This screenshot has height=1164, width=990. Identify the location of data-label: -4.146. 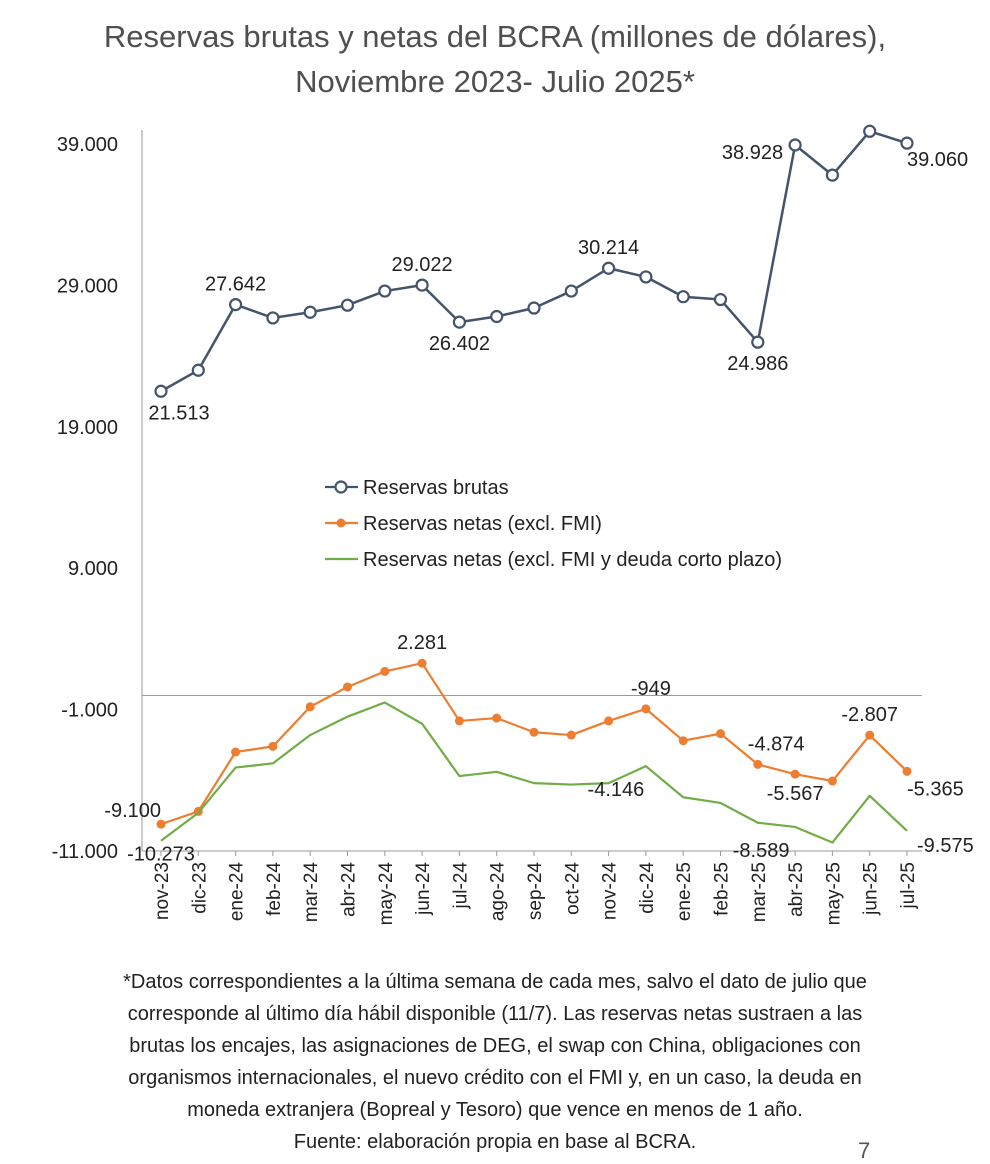
(616, 790).